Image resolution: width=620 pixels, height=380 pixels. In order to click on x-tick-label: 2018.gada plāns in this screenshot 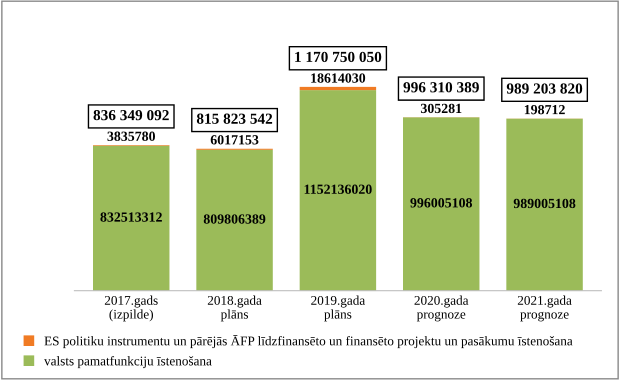, I will do `click(235, 309)`.